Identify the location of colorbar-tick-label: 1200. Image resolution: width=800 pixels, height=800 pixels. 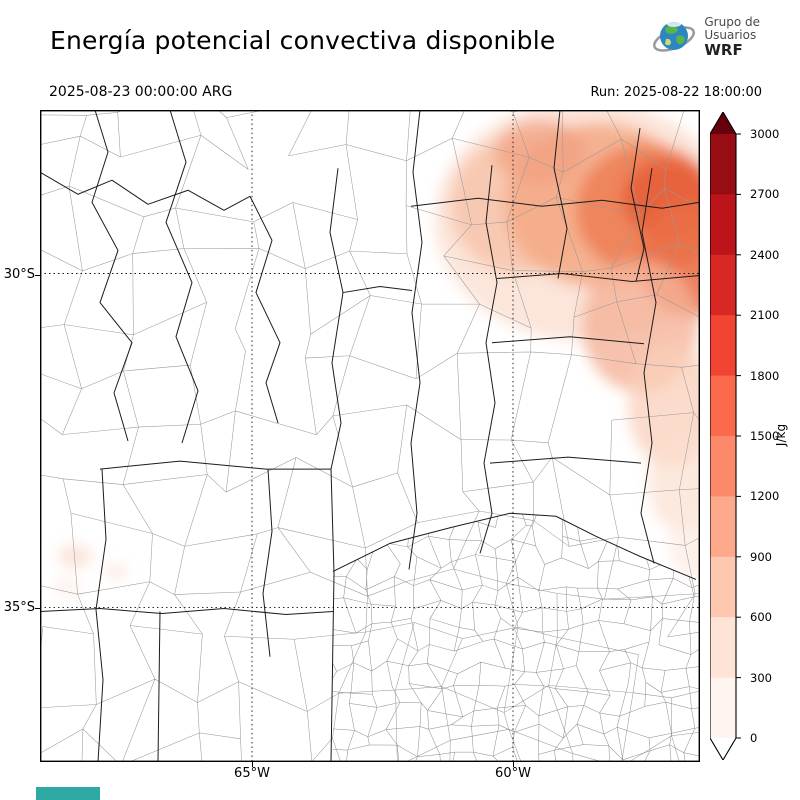
(765, 496).